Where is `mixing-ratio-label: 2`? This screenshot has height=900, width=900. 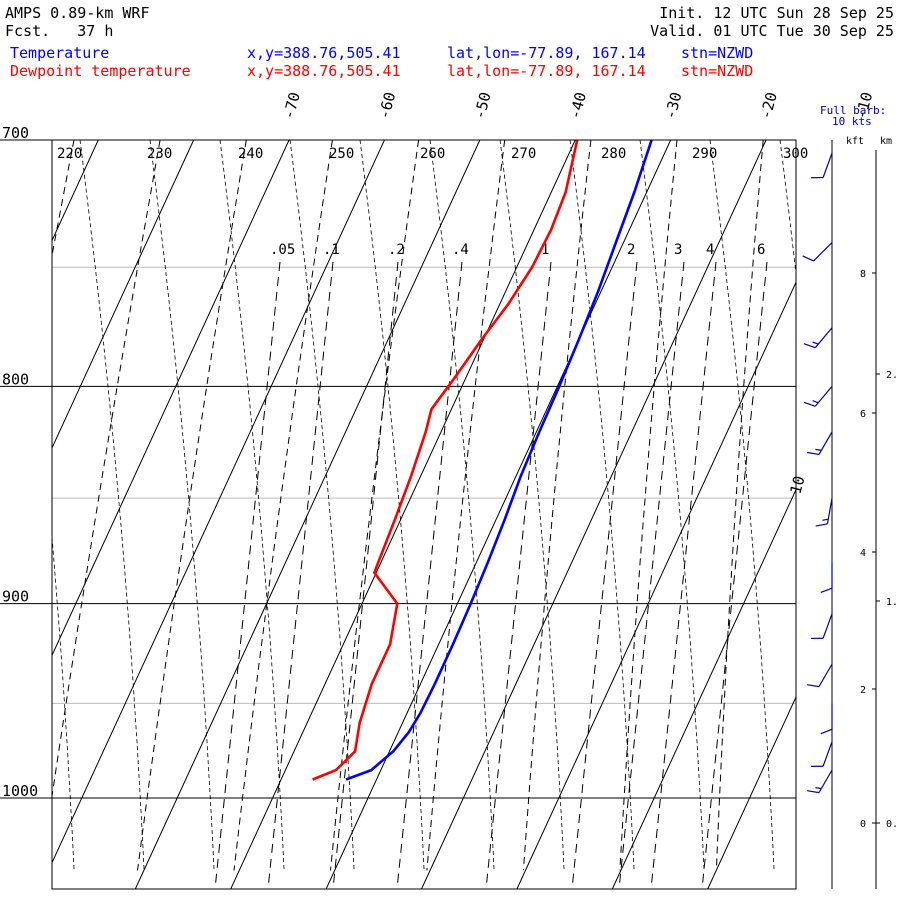
mixing-ratio-label: 2 is located at coordinates (631, 250).